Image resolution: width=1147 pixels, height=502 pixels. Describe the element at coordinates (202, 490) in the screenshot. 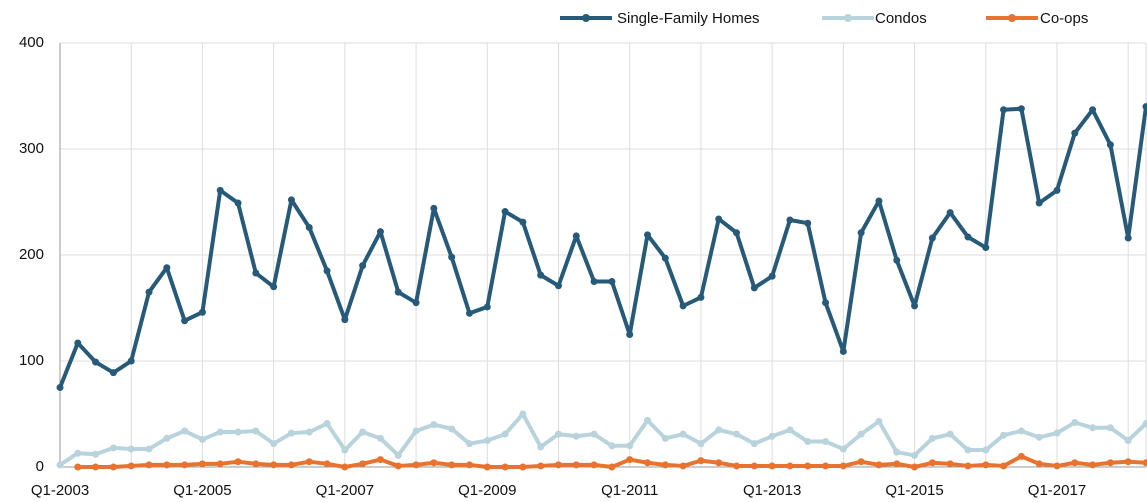

I see `x-tick-label: Q1-2005` at that location.